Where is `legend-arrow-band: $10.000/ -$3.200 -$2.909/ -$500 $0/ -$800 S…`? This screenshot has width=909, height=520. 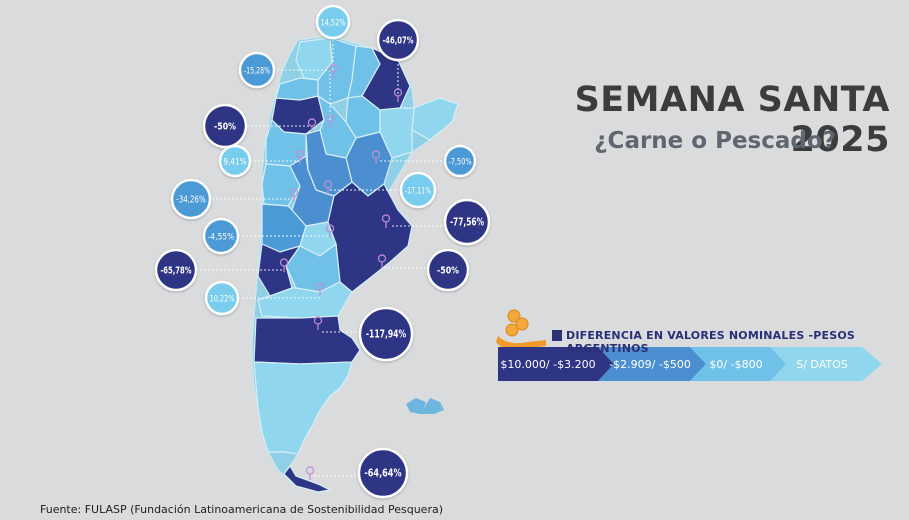
legend-arrow-band: $10.000/ -$3.200 -$2.909/ -$500 $0/ -$800 S… is located at coordinates (690, 364).